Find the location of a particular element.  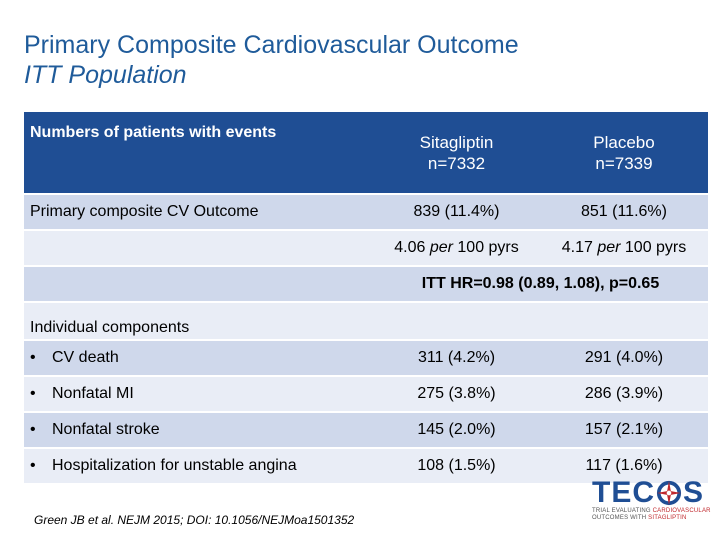

logo-tagline-1: TRIAL EVALUATING CARDIOVASCULAR is located at coordinates (651, 511).